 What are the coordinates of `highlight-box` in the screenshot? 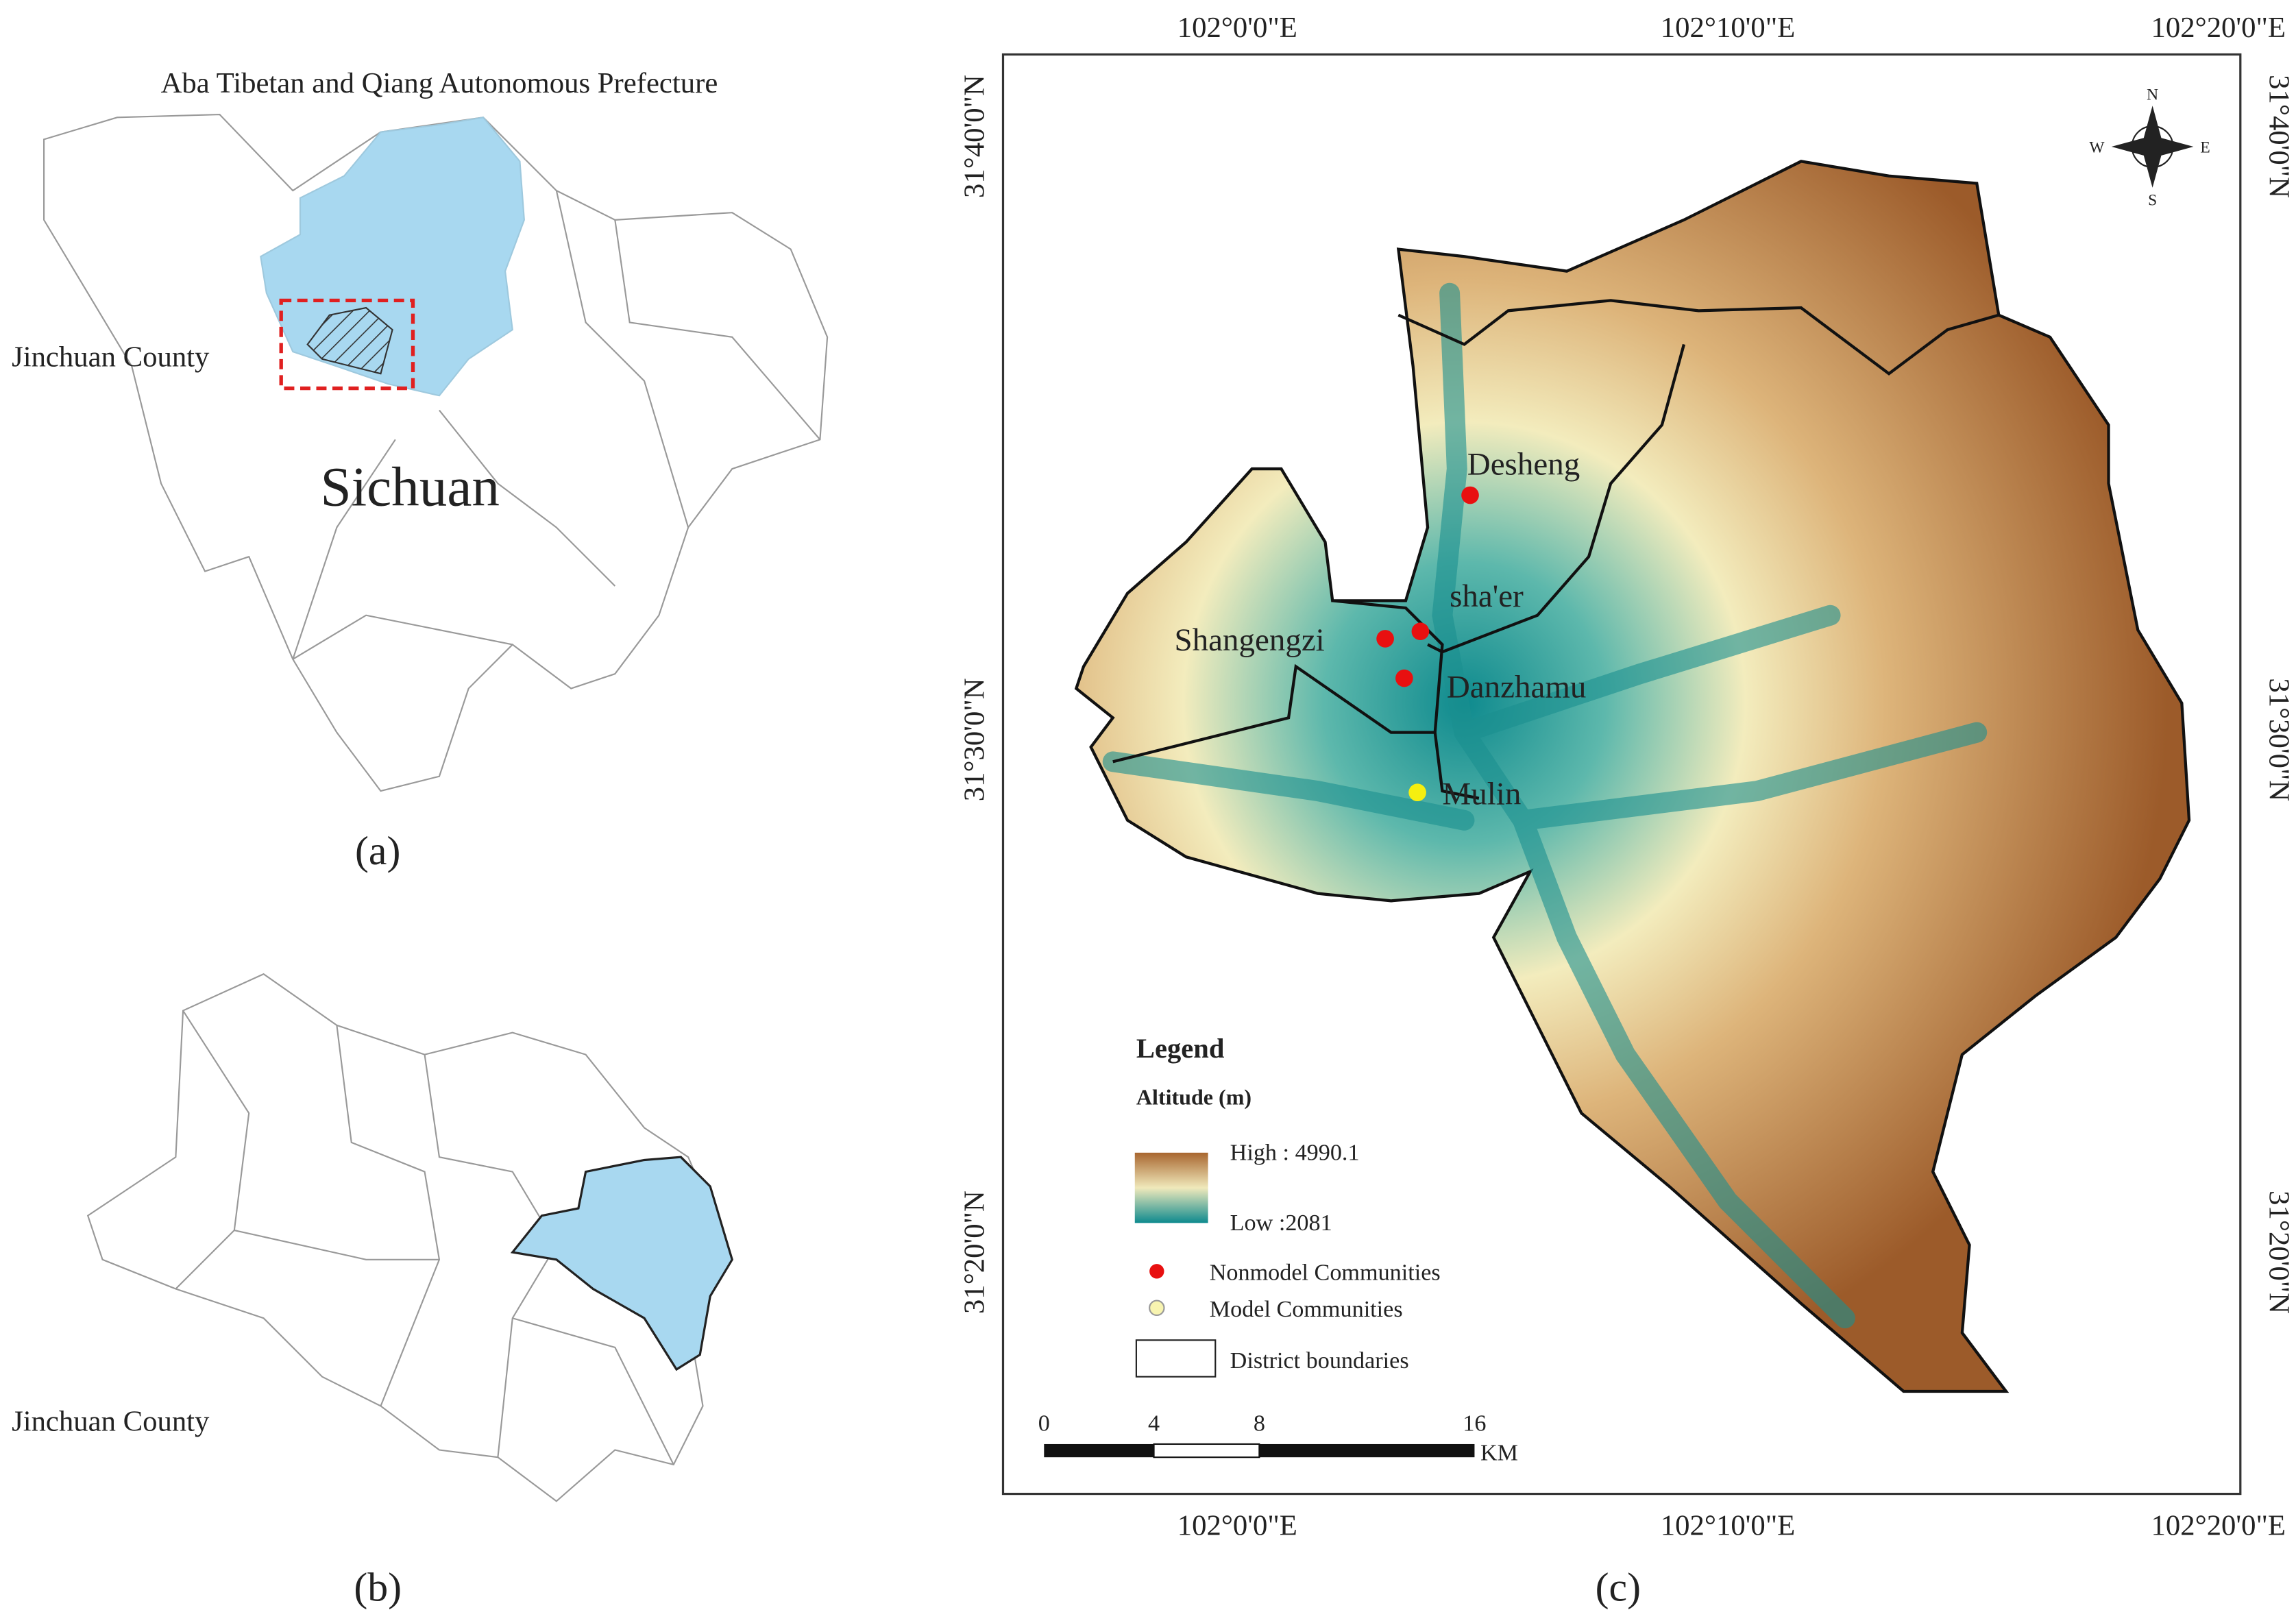 It's located at (347, 344).